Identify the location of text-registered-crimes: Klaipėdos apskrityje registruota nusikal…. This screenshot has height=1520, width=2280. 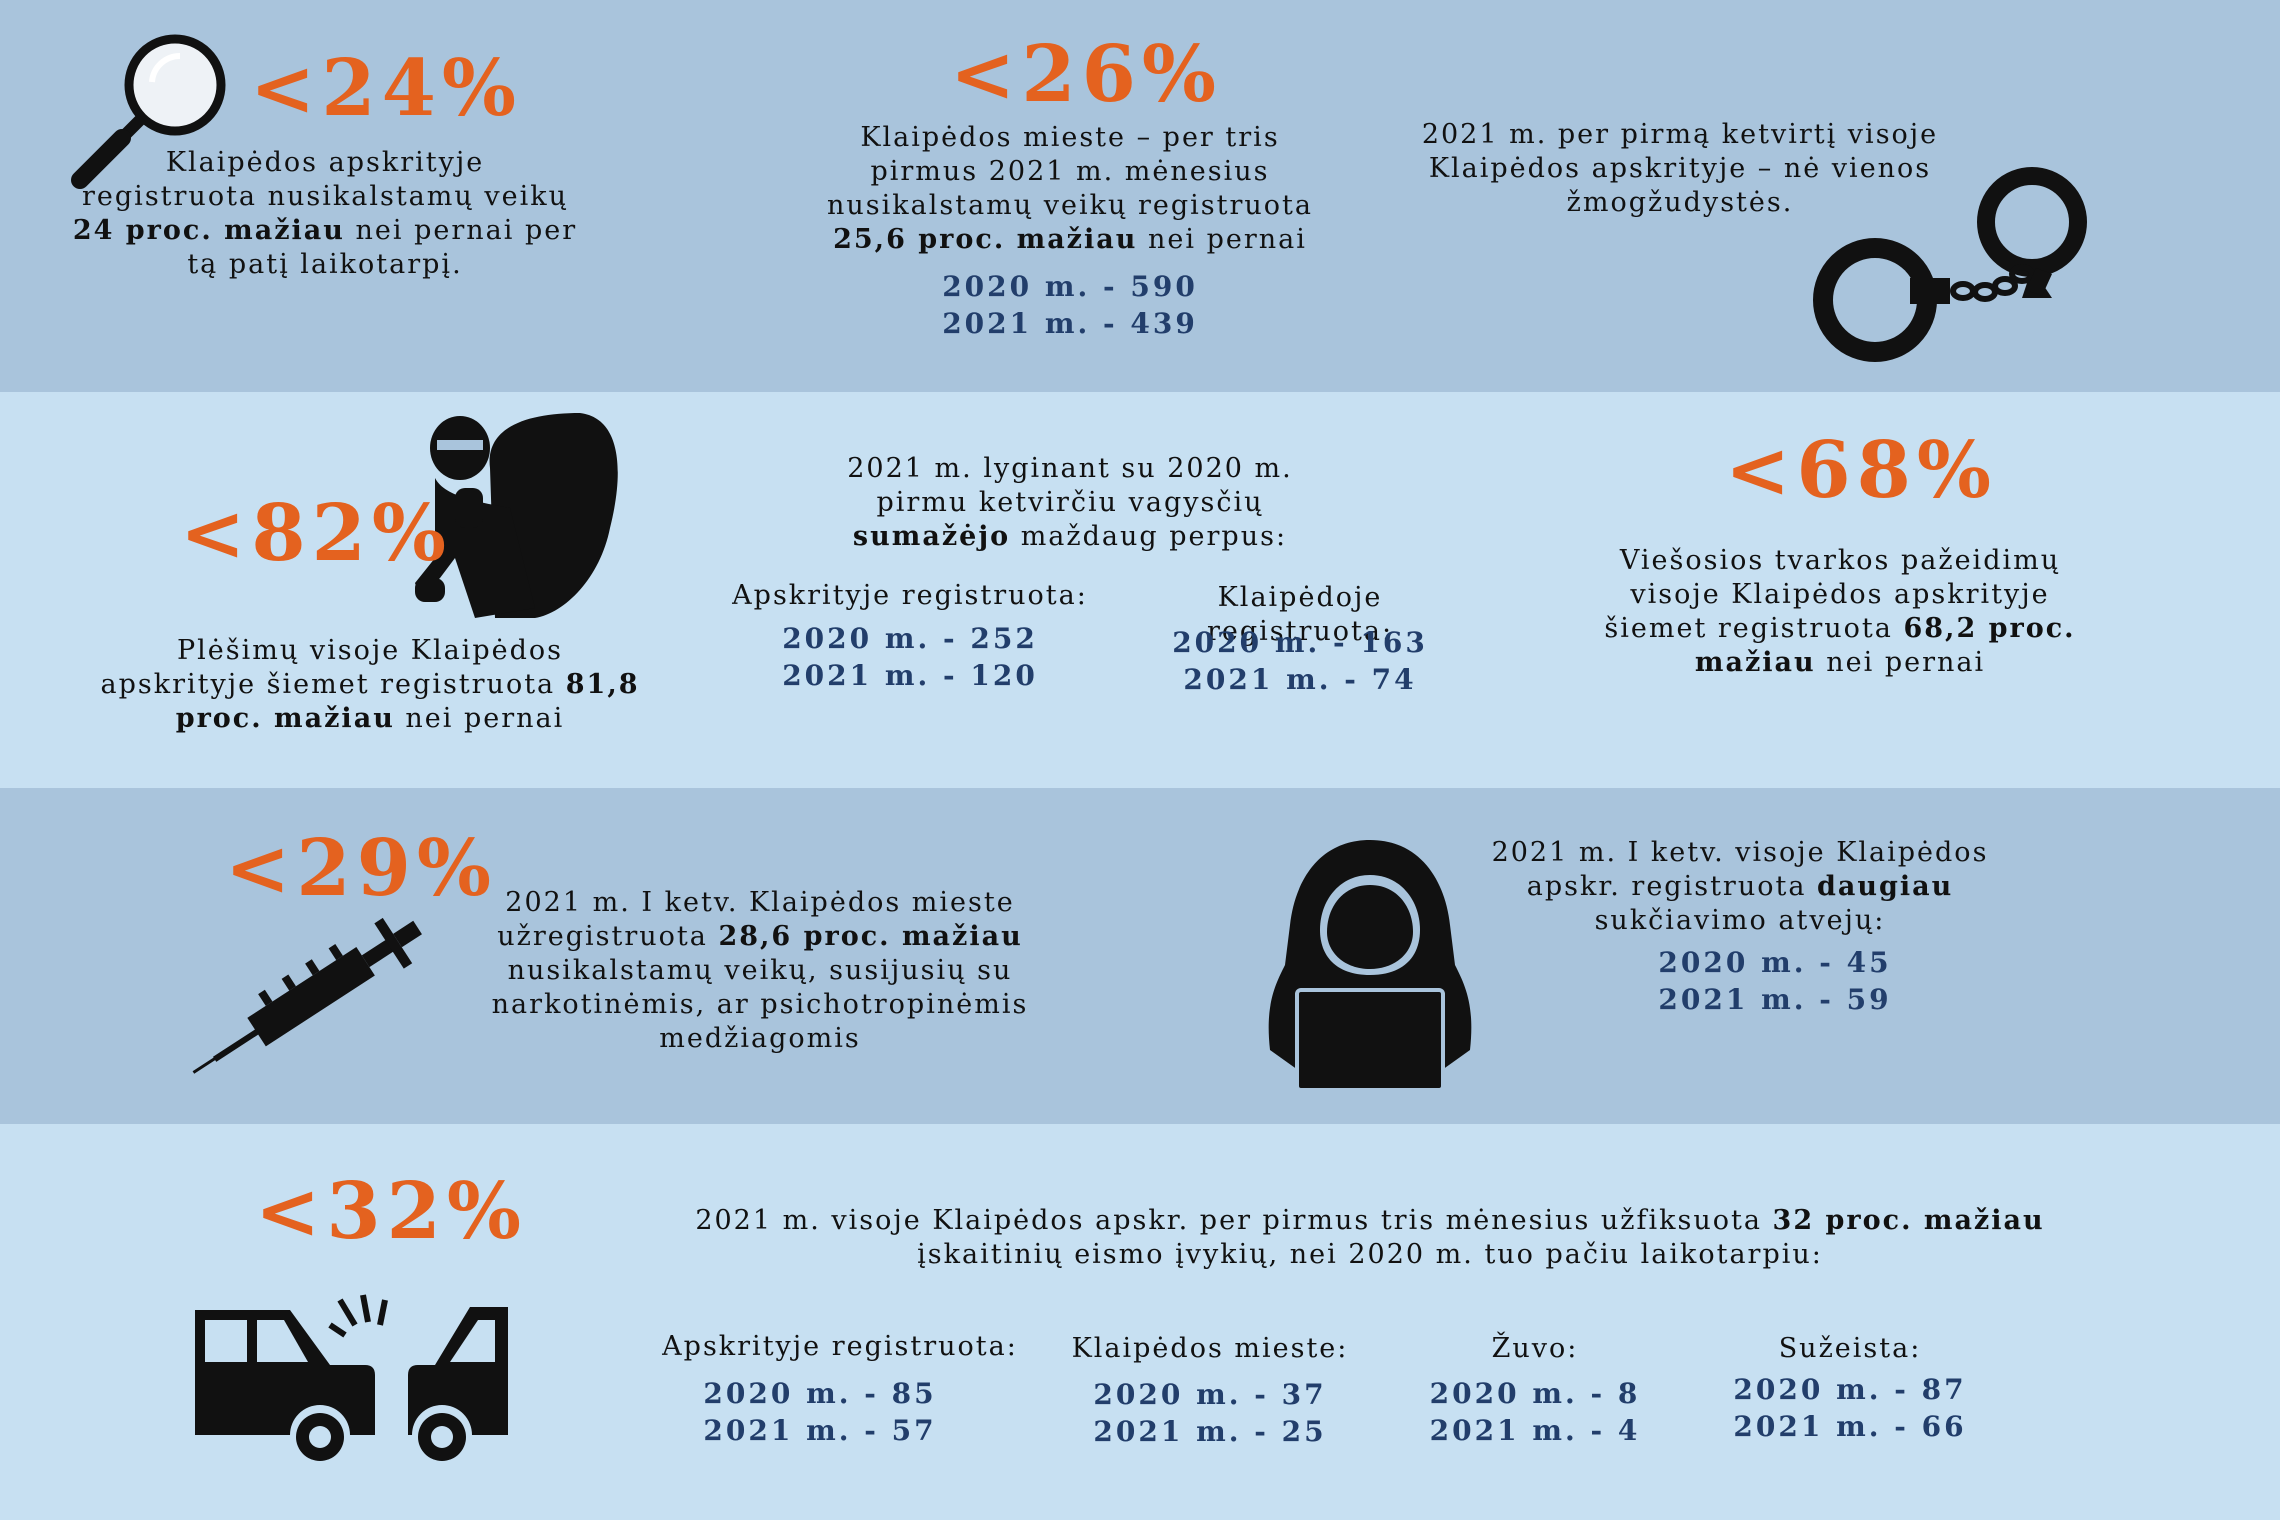
(325, 214).